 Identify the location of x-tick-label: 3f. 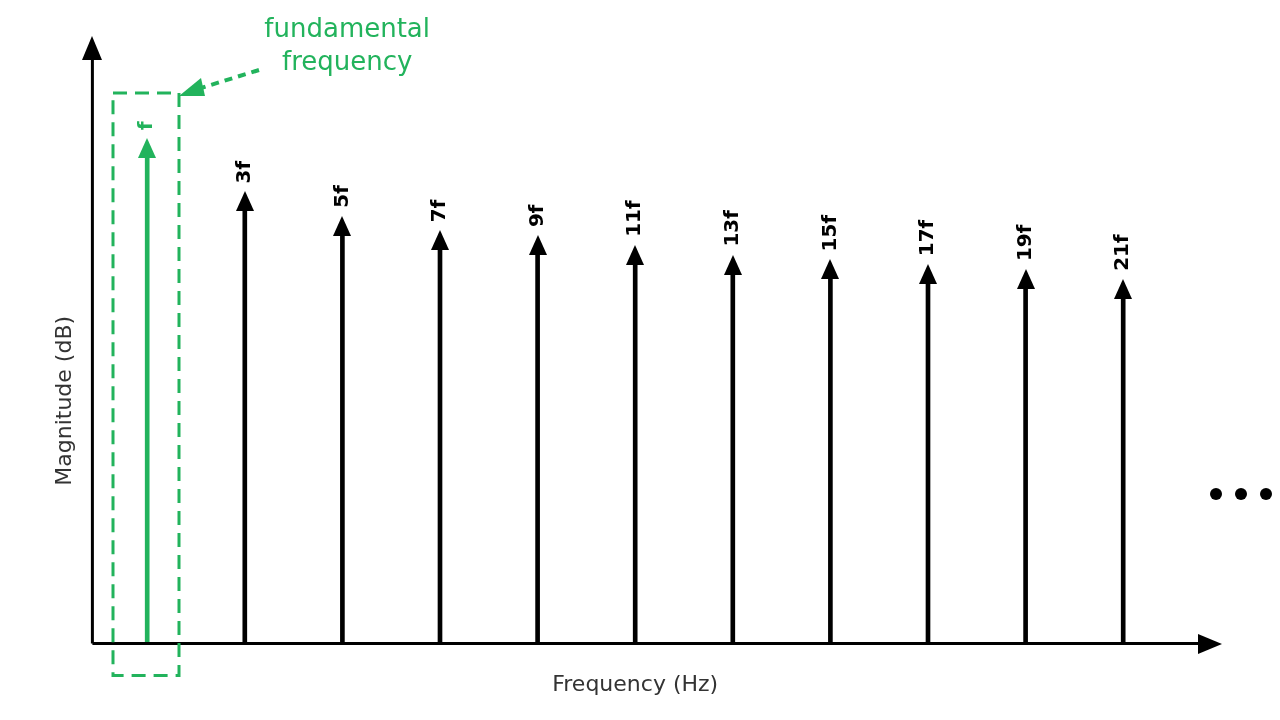
(243, 172).